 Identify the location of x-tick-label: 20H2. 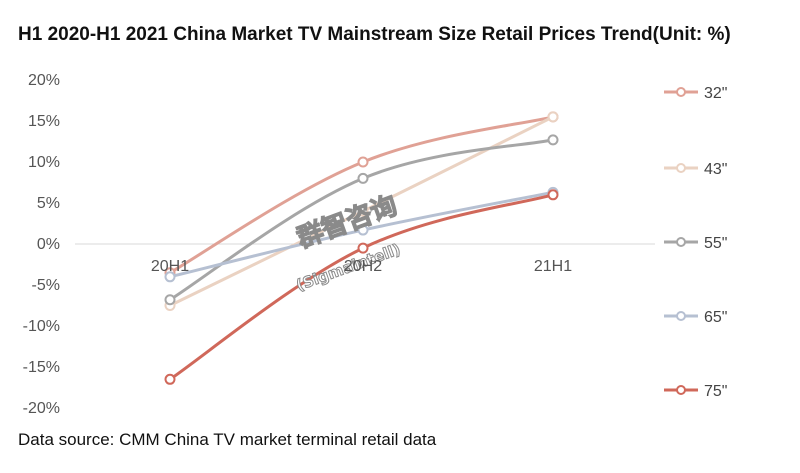
(363, 266).